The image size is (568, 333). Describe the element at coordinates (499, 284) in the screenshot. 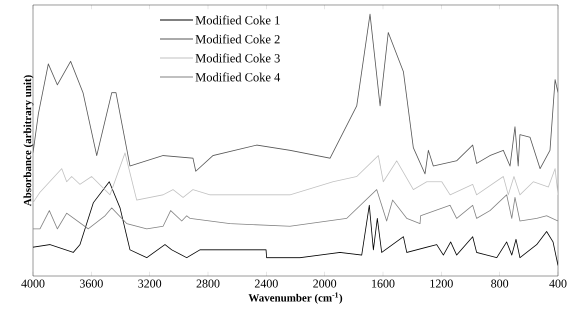

I see `x-tick-label: 800` at that location.